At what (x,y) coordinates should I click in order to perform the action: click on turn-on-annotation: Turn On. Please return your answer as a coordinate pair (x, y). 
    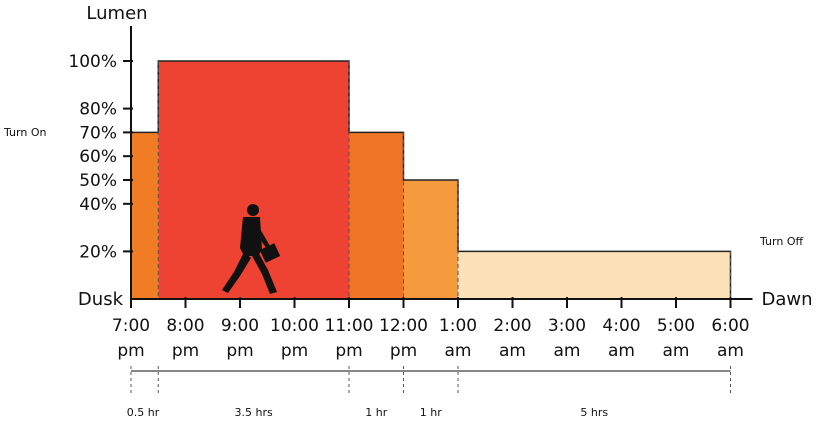
    Looking at the image, I should click on (24, 132).